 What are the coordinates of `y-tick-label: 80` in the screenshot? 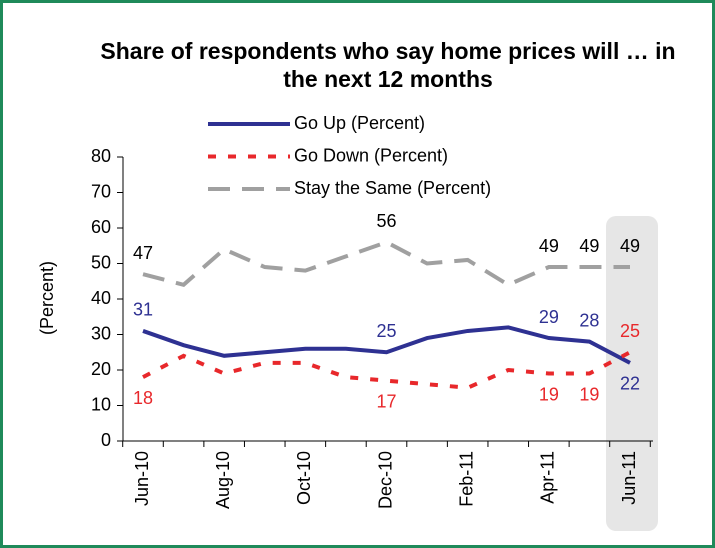 It's located at (101, 156).